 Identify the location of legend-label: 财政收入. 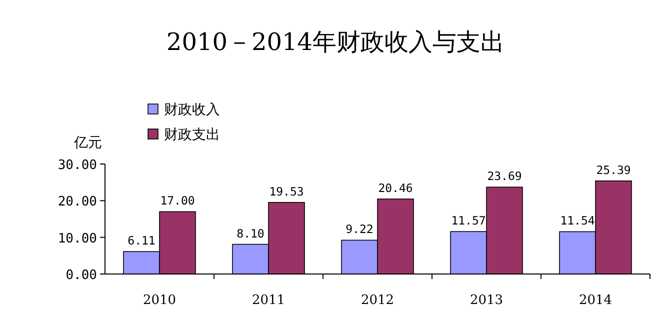
(192, 110).